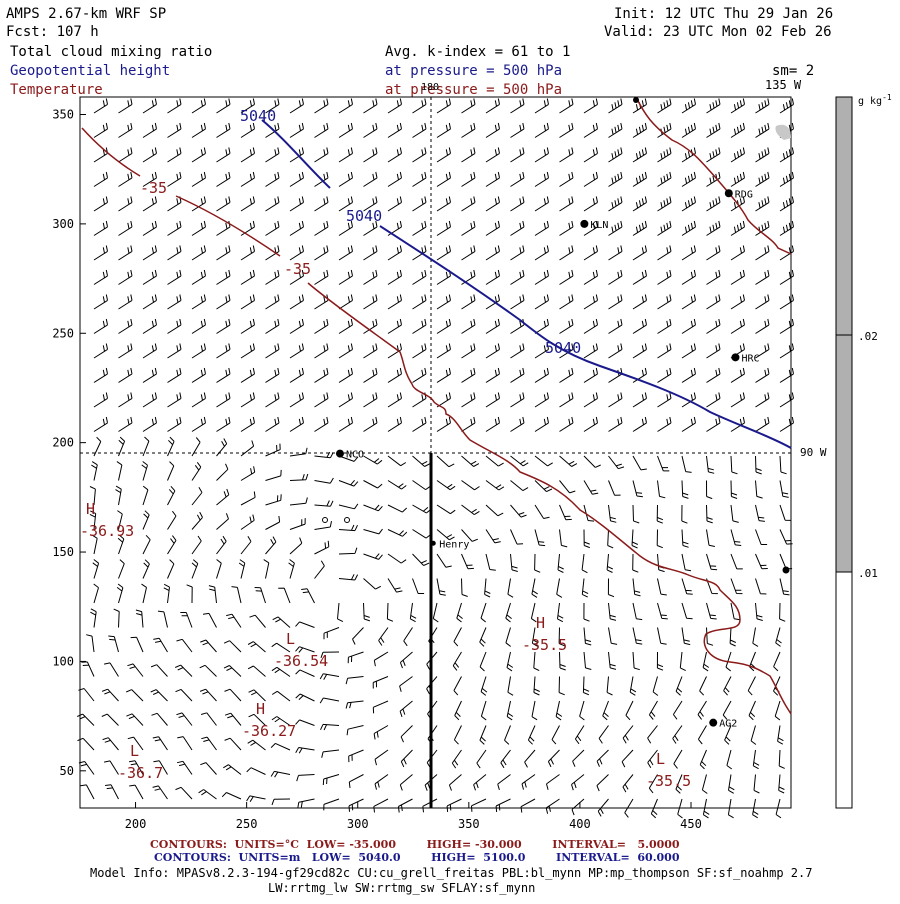 The image size is (900, 904). I want to click on avg-k-index: Avg. k-index = 61 to 1, so click(477, 52).